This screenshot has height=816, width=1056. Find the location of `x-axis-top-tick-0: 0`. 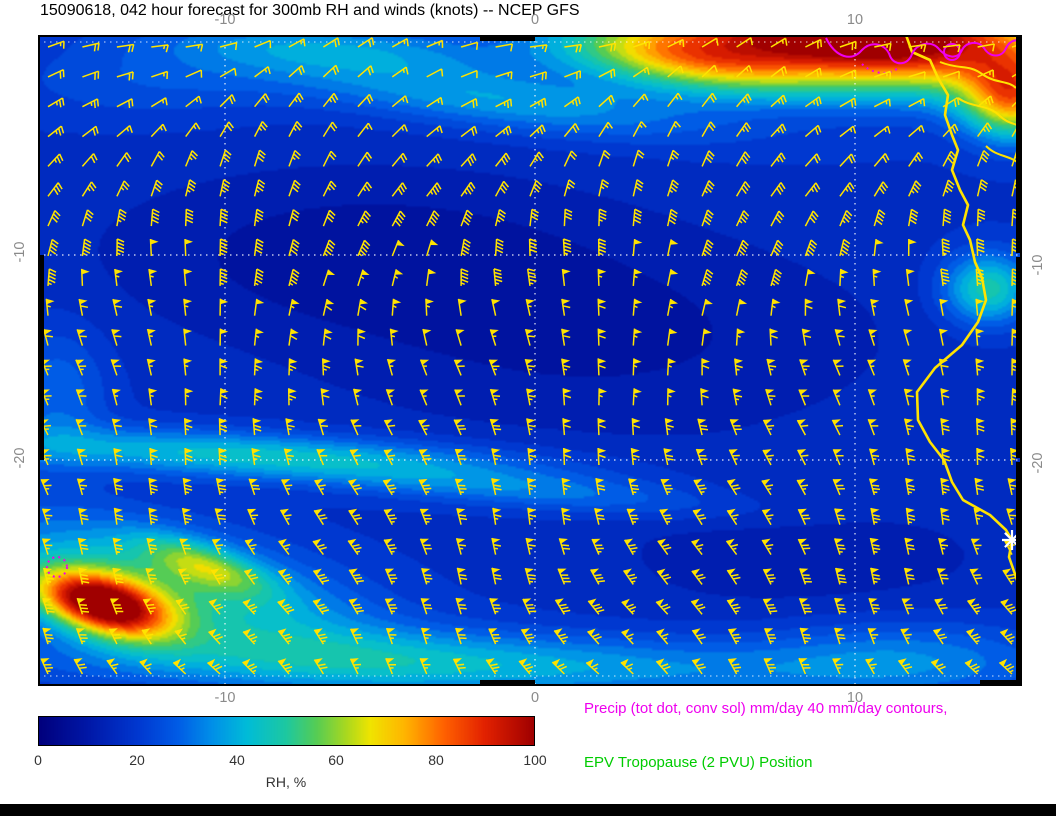

x-axis-top-tick-0: 0 is located at coordinates (535, 20).